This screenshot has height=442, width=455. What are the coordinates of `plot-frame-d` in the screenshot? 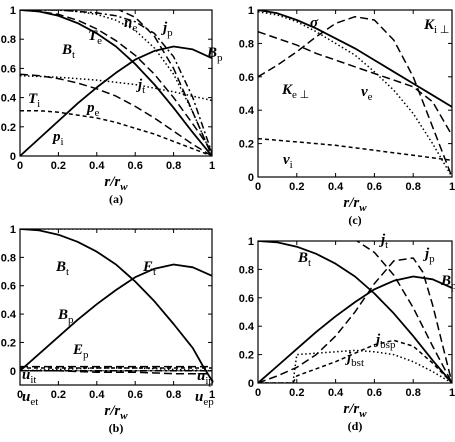 It's located at (355, 312).